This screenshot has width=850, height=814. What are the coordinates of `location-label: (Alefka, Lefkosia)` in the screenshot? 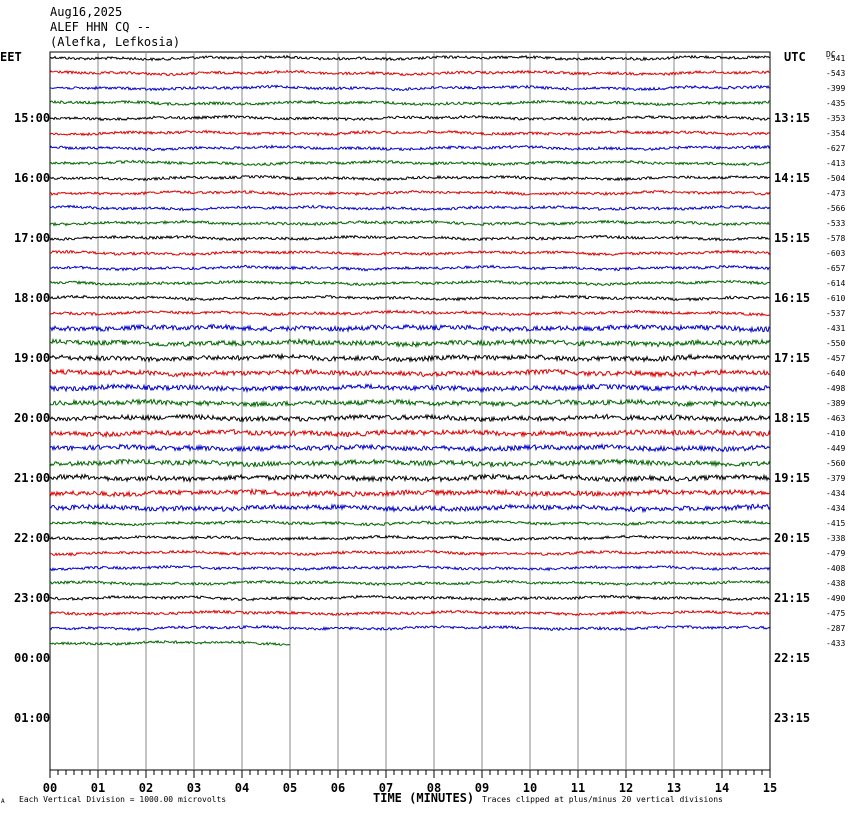 It's located at (115, 42).